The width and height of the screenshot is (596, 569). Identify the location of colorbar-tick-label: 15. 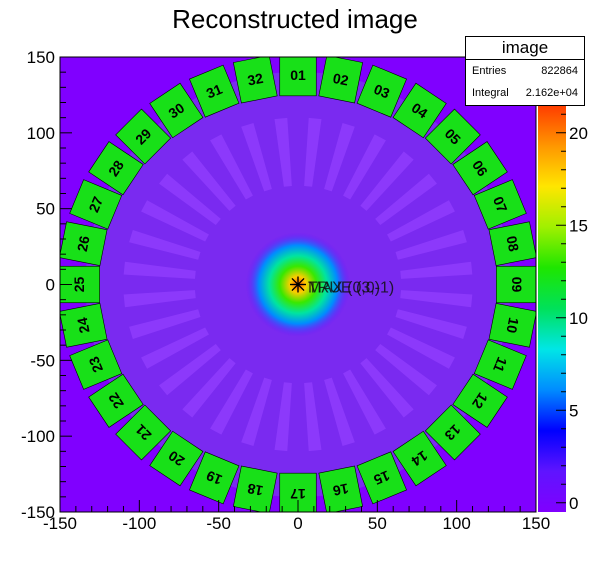
(578, 225).